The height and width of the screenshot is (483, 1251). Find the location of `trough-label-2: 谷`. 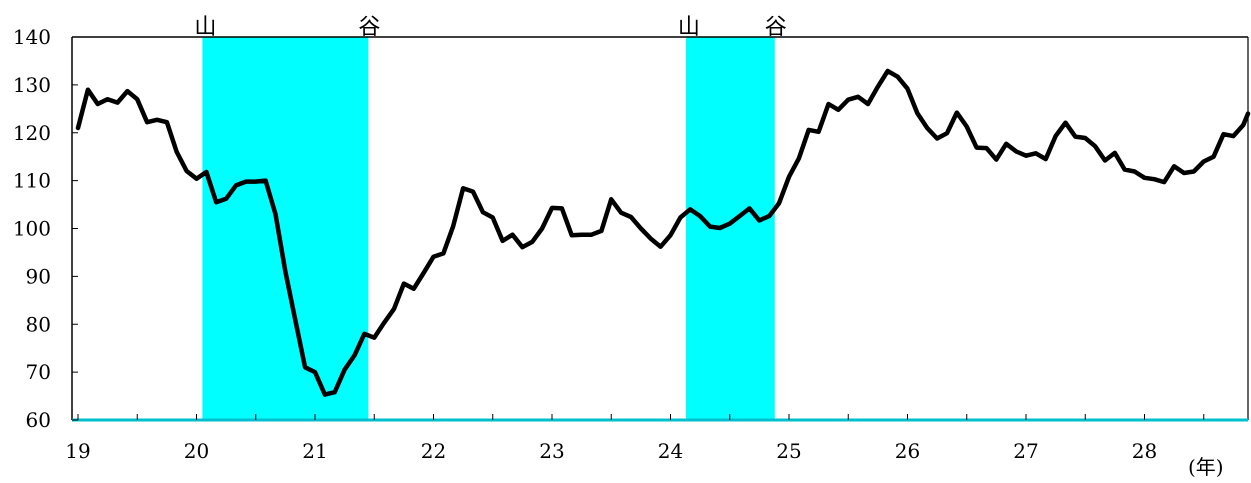

trough-label-2: 谷 is located at coordinates (776, 27).